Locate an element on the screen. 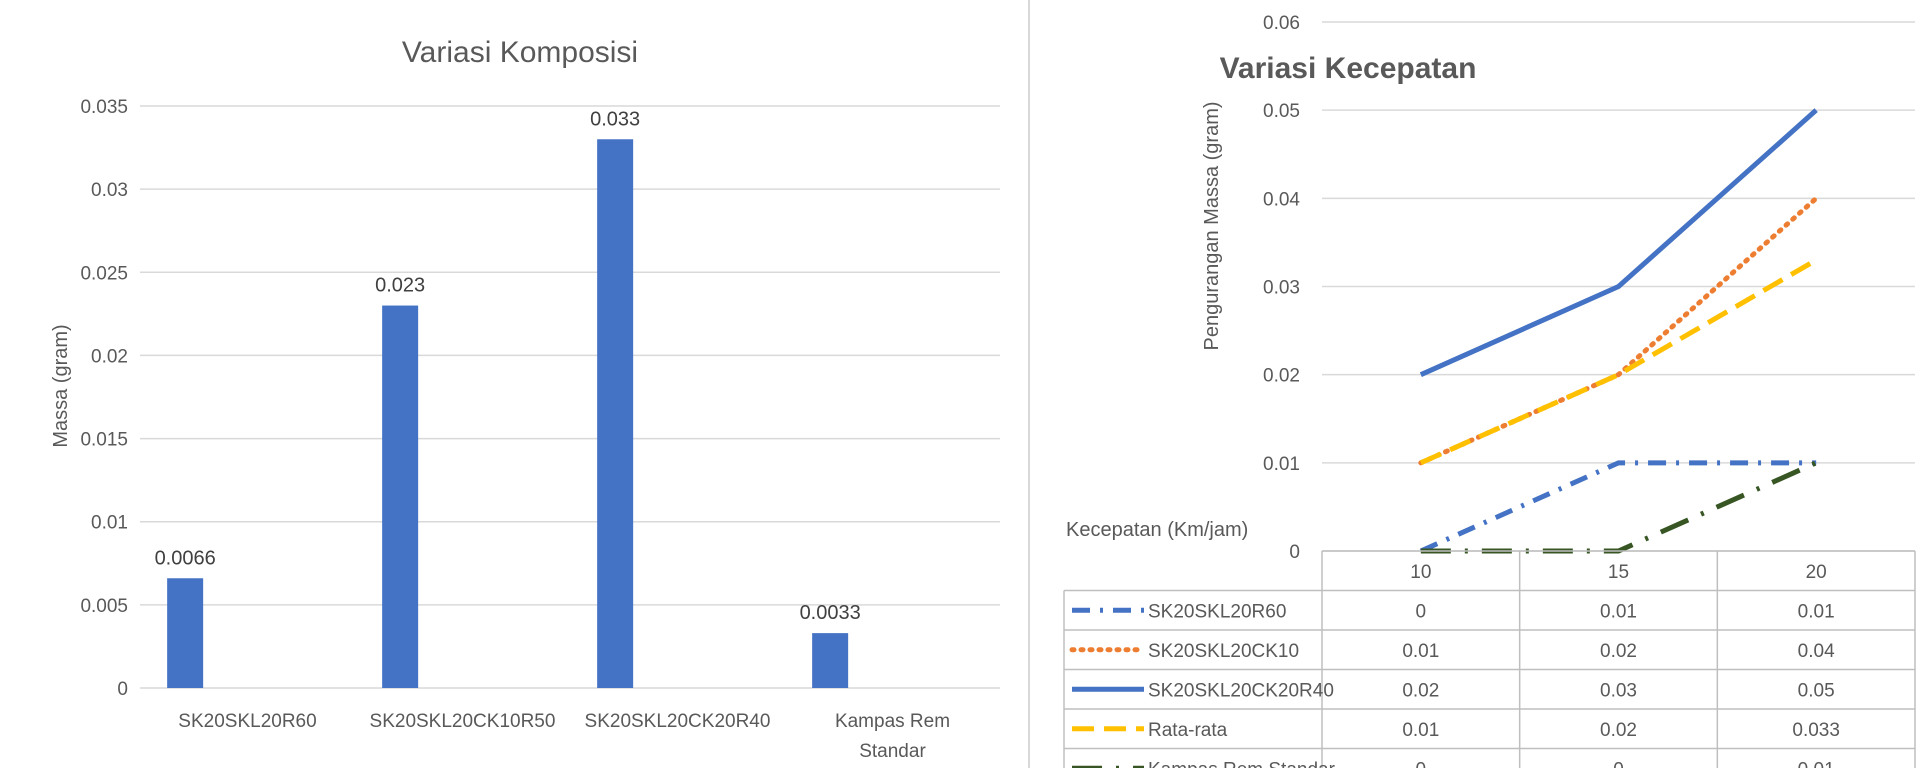 This screenshot has height=773, width=1918. bar-data-label: 0.033 is located at coordinates (615, 119).